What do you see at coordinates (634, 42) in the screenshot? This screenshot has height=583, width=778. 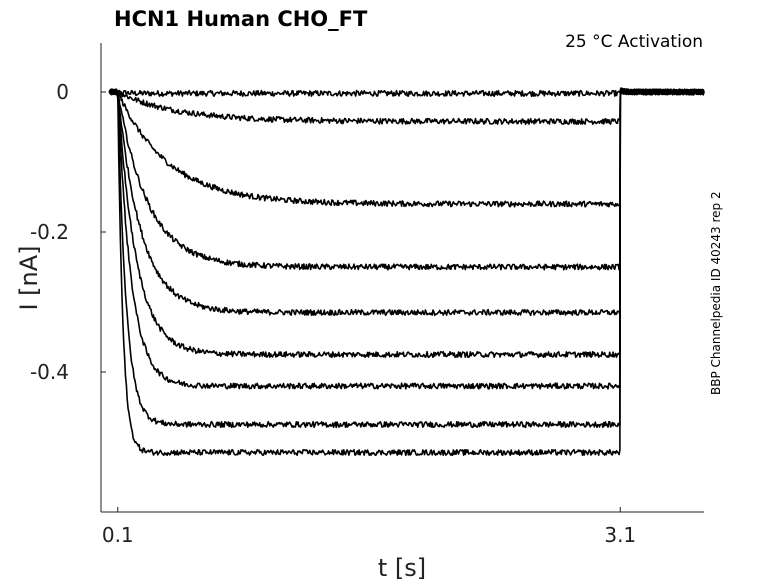 I see `condition-annotation: 25 °C Activation` at bounding box center [634, 42].